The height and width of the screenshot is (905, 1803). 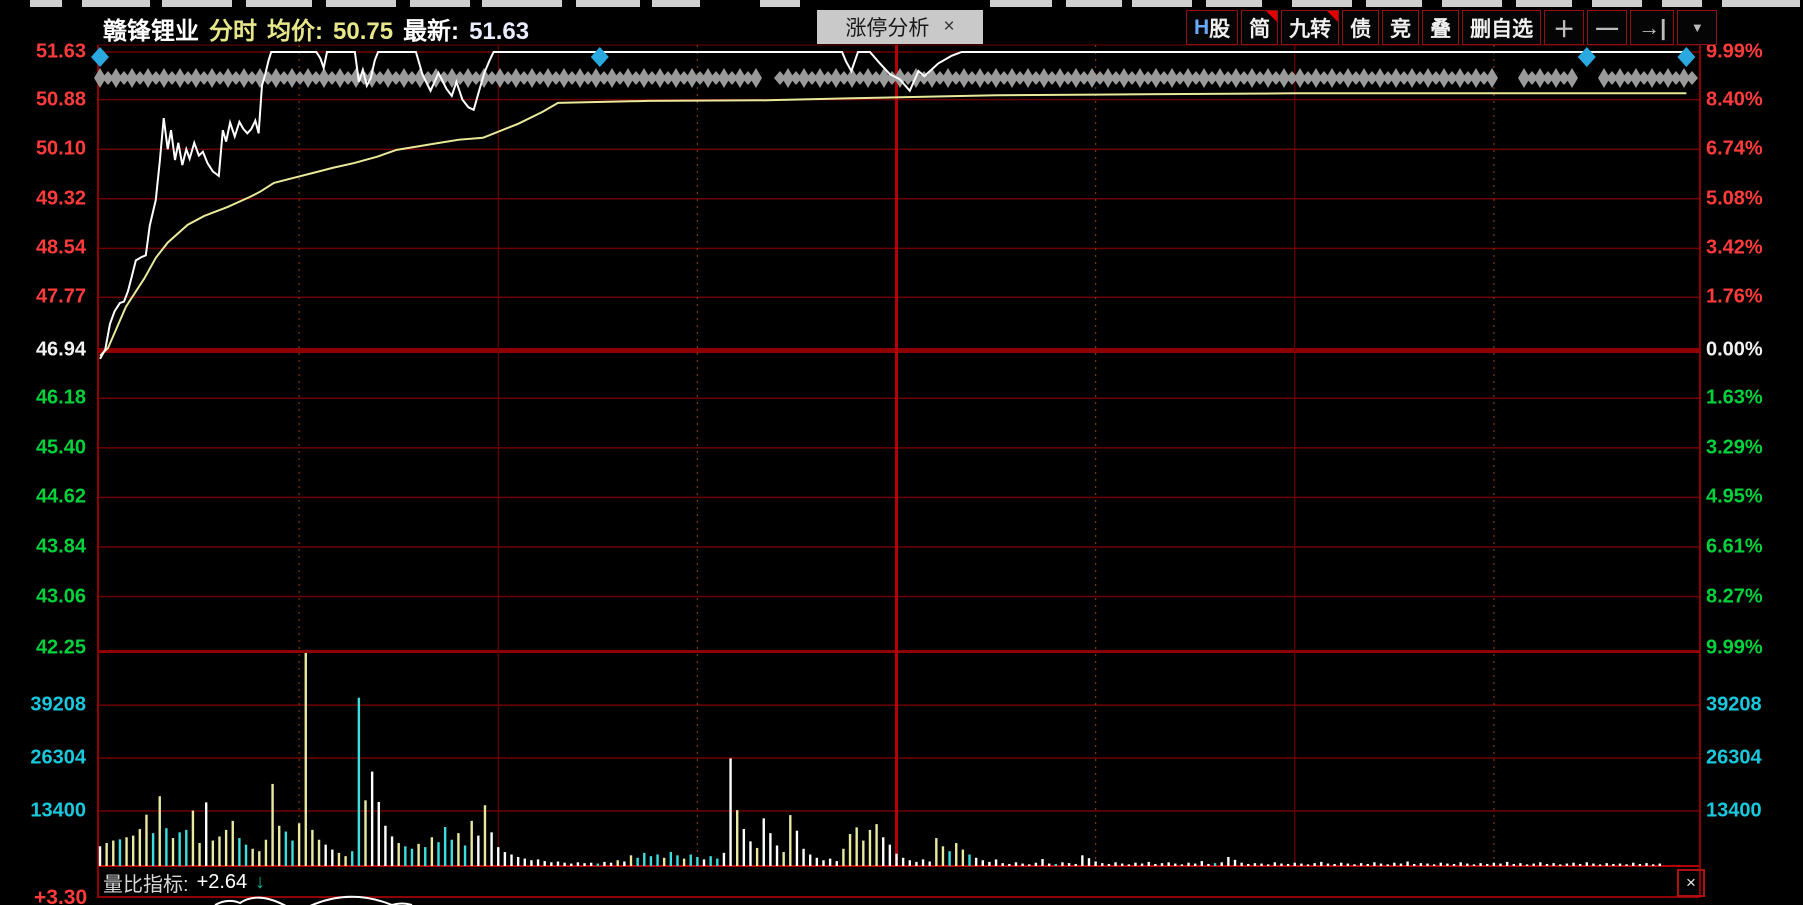 What do you see at coordinates (1691, 883) in the screenshot?
I see `indicator-close-button: ×` at bounding box center [1691, 883].